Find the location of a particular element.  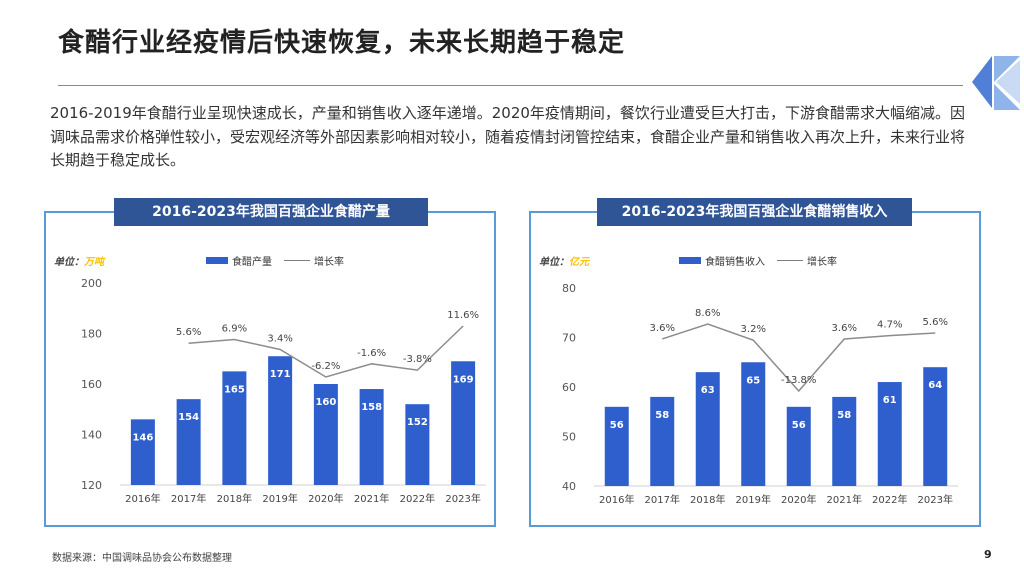

bar-value-label: 154 is located at coordinates (188, 417).